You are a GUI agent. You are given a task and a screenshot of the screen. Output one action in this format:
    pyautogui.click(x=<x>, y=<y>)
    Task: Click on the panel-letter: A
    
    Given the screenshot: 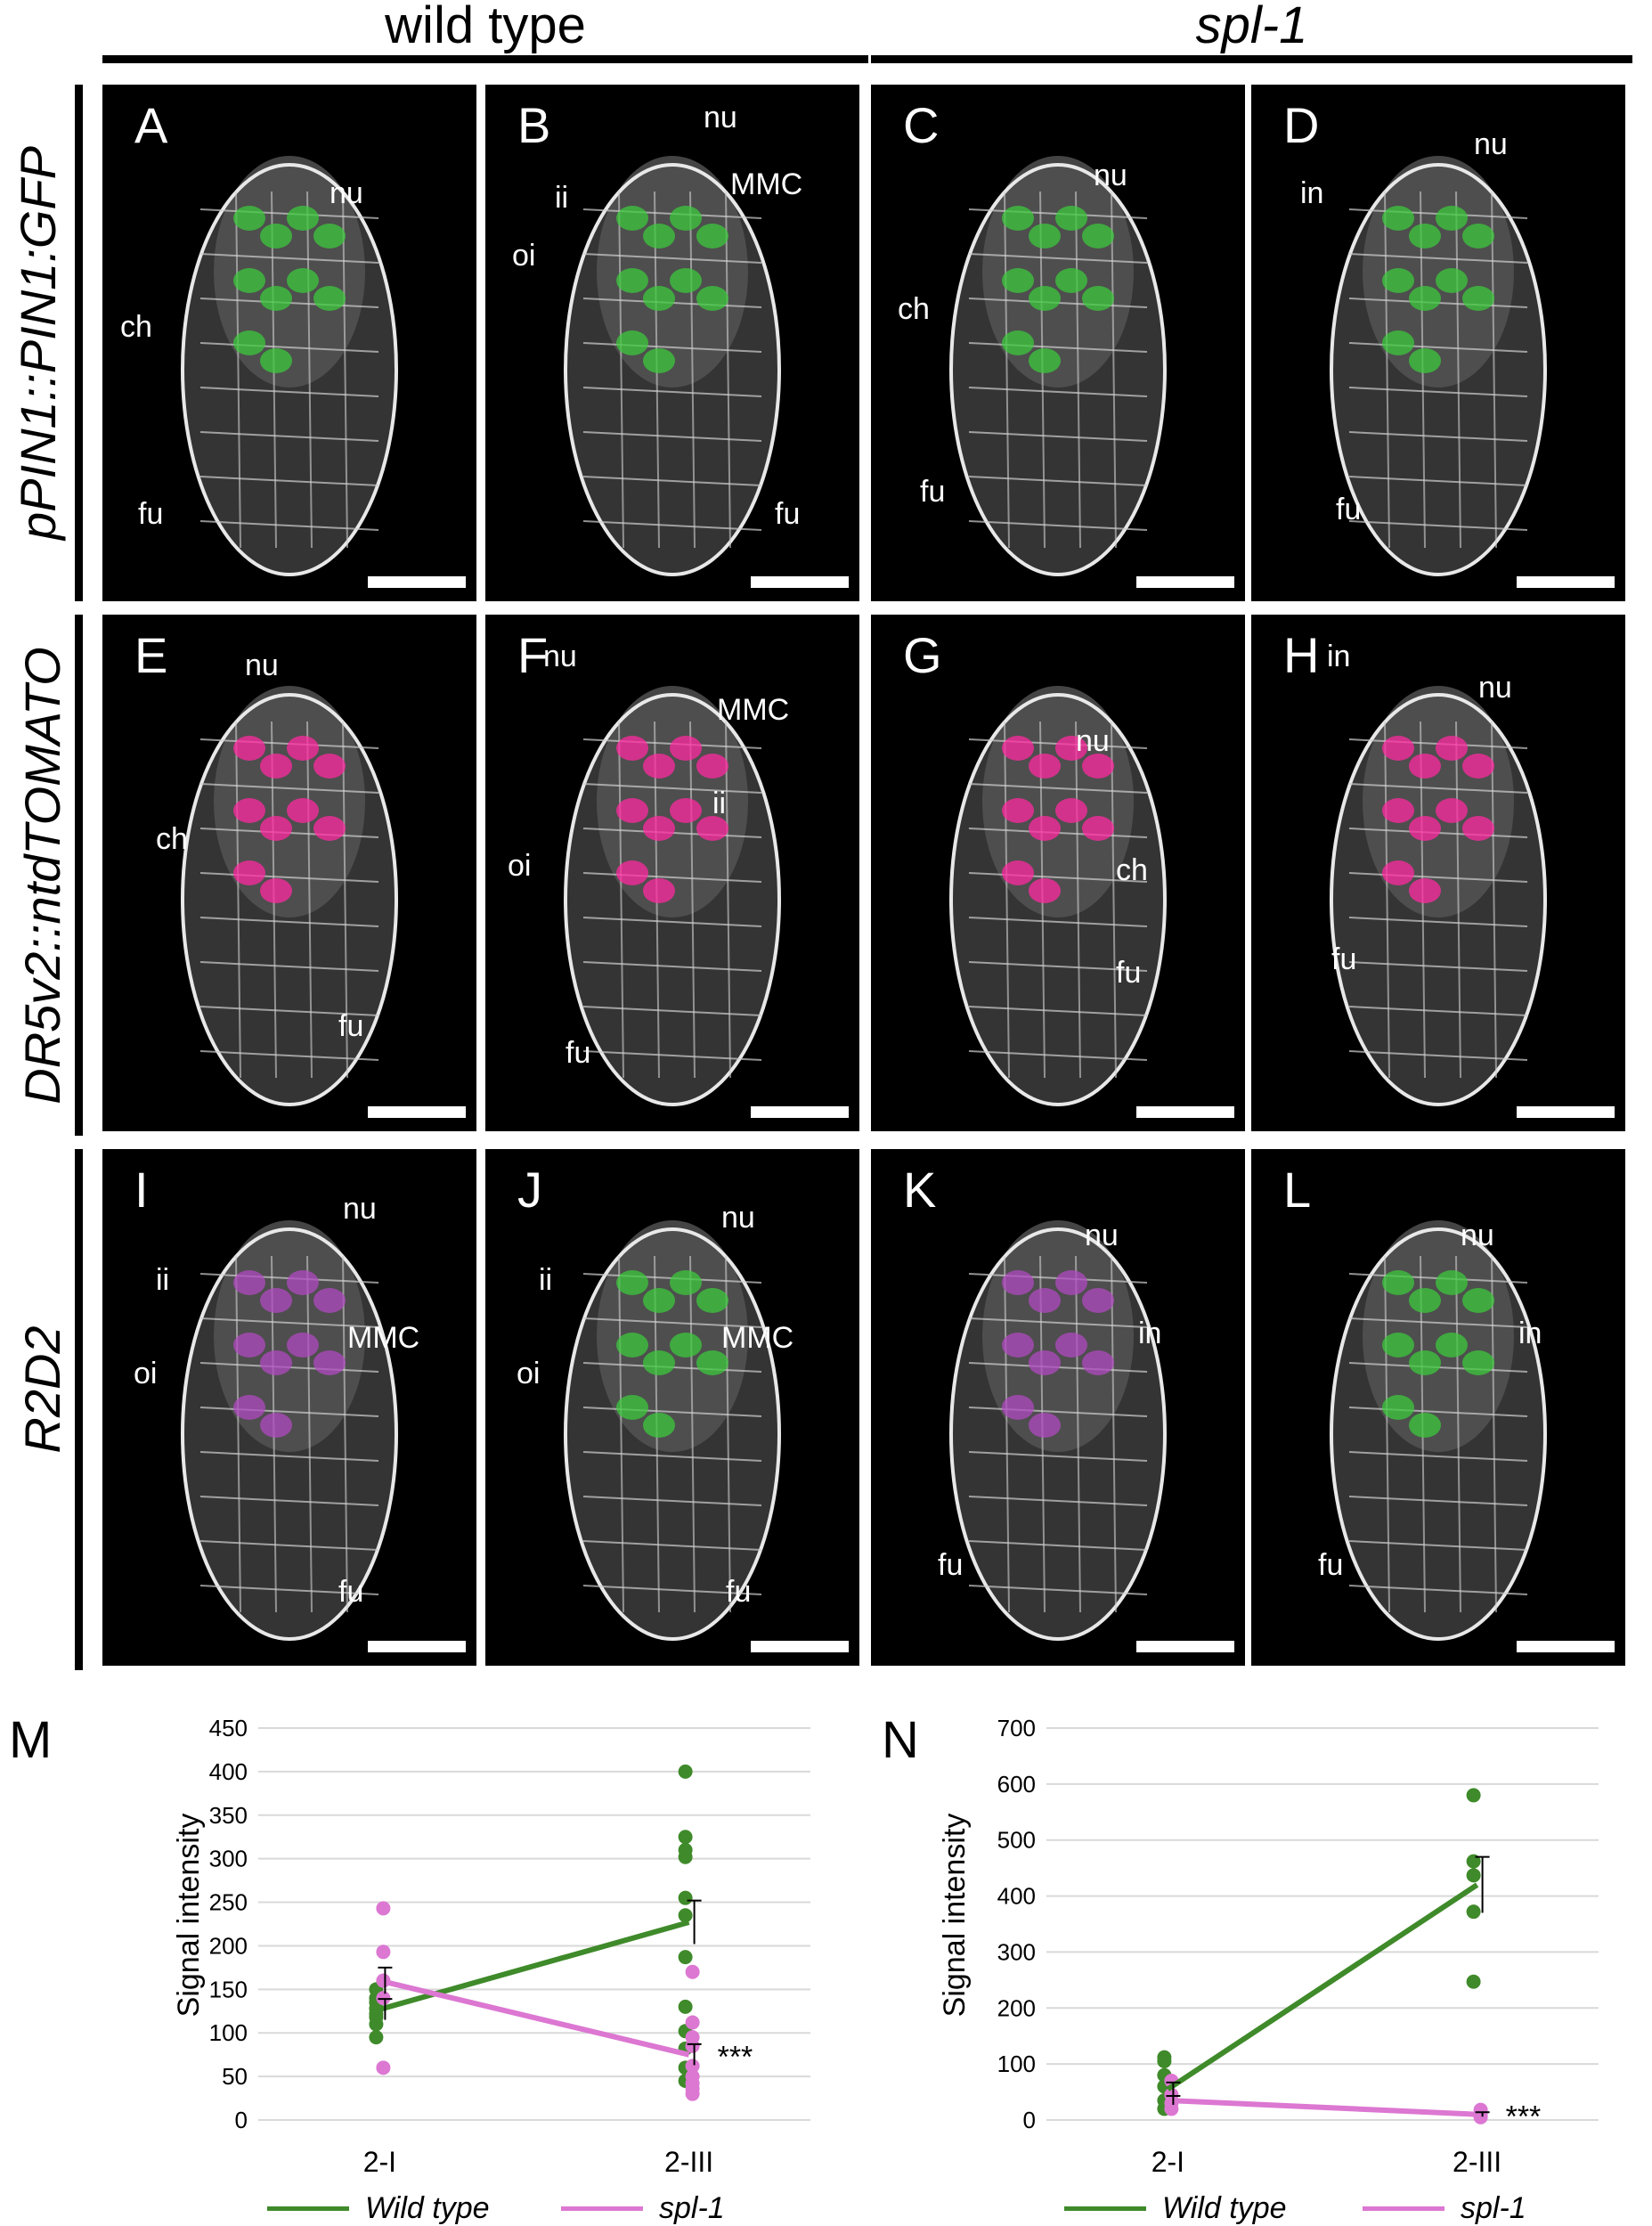 What is the action you would take?
    pyautogui.click(x=151, y=125)
    